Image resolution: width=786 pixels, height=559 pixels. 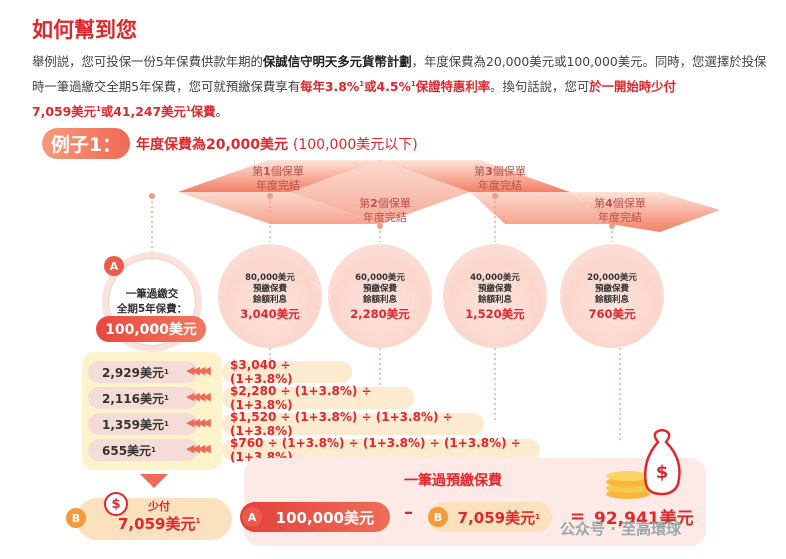 What do you see at coordinates (203, 112) in the screenshot?
I see `save-tail: 保費` at bounding box center [203, 112].